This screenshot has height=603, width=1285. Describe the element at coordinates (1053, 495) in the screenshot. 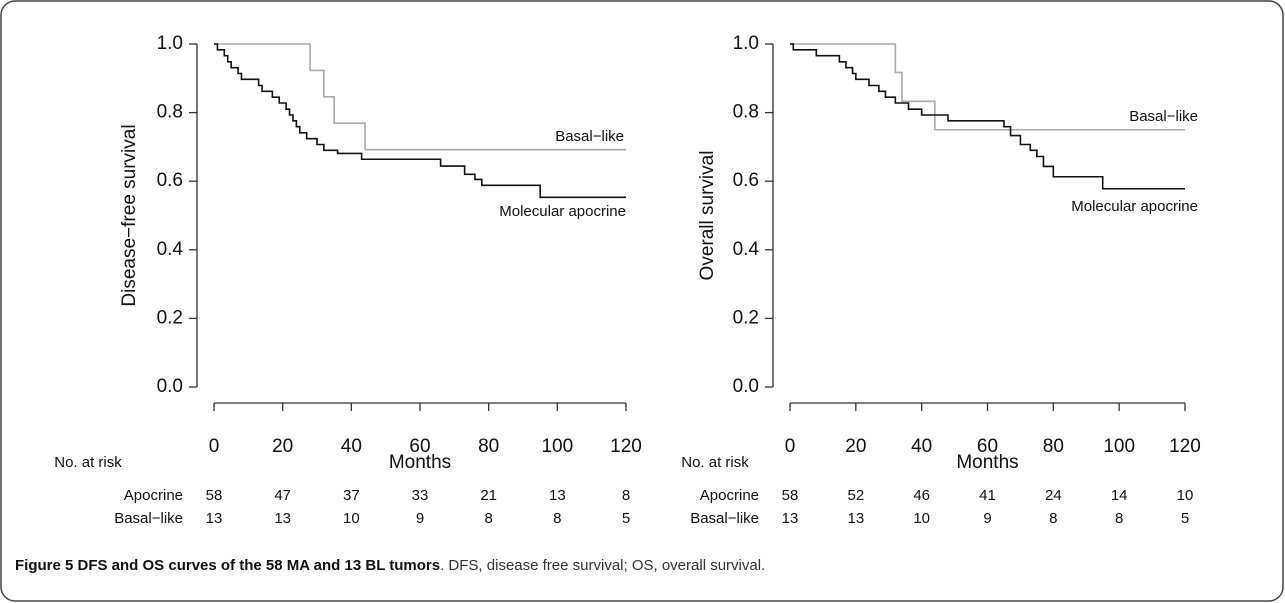

I see `risk-count: 24` at that location.